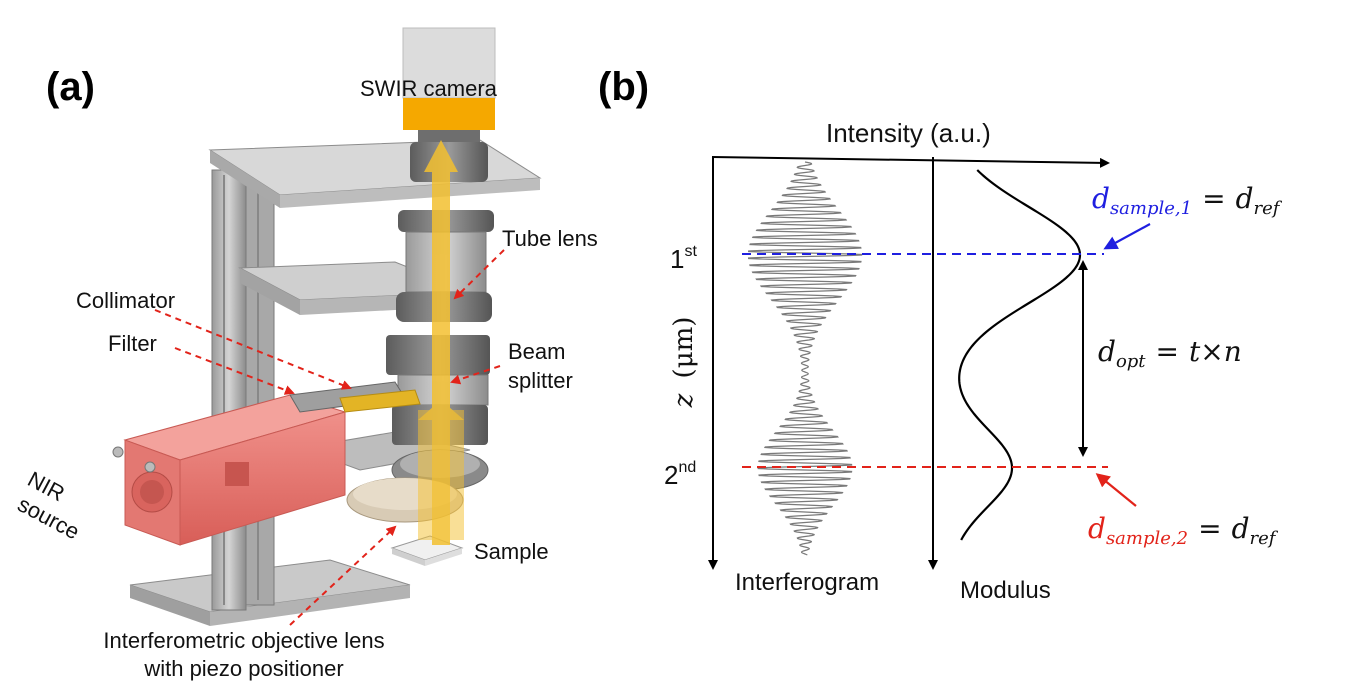 This screenshot has height=691, width=1348. I want to click on collimator-tube, so click(355, 397).